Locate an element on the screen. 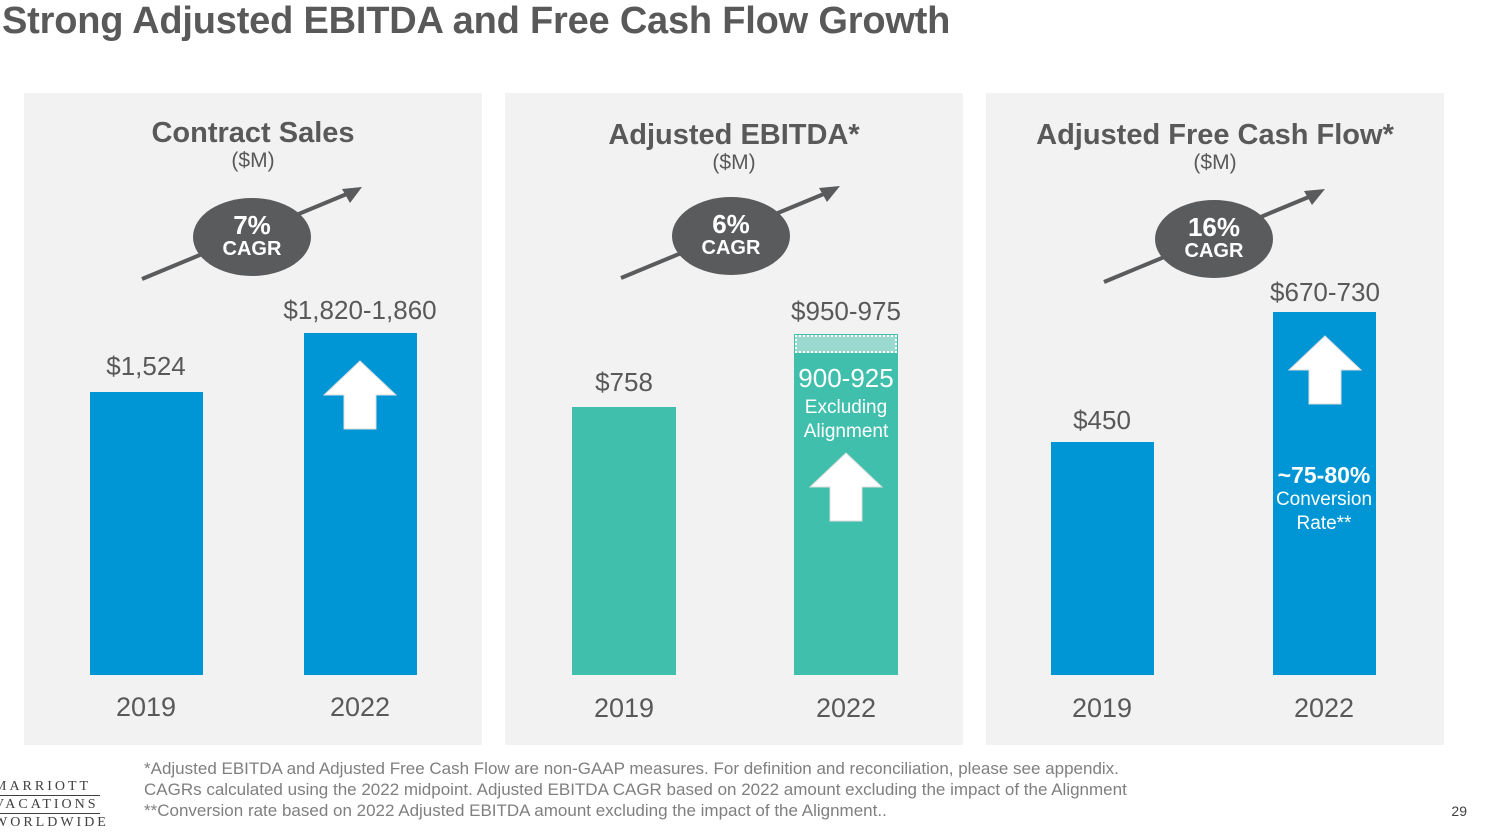 The height and width of the screenshot is (840, 1491). panel-title: Adjusted Free Cash Flow* is located at coordinates (1215, 135).